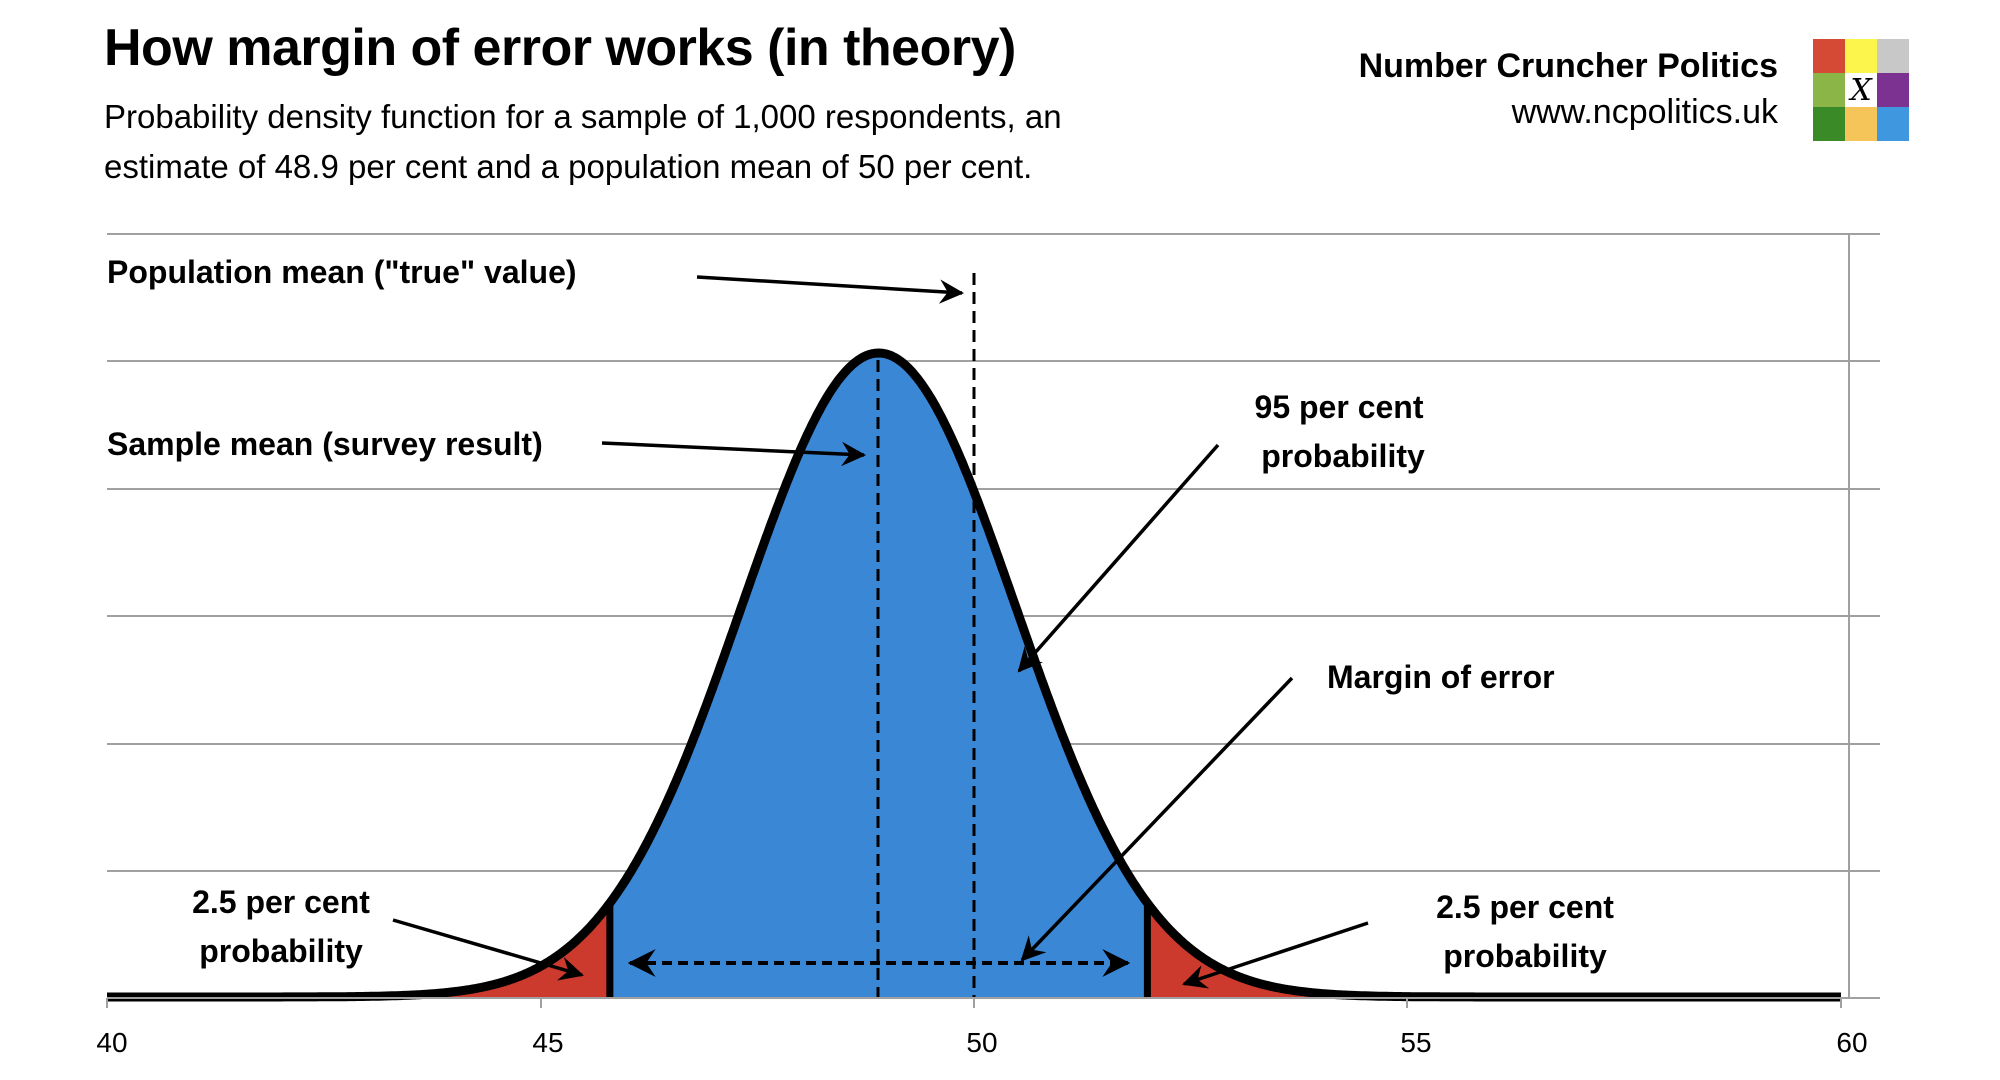 The image size is (2000, 1080). What do you see at coordinates (1851, 1042) in the screenshot?
I see `x-tick-label: 60` at bounding box center [1851, 1042].